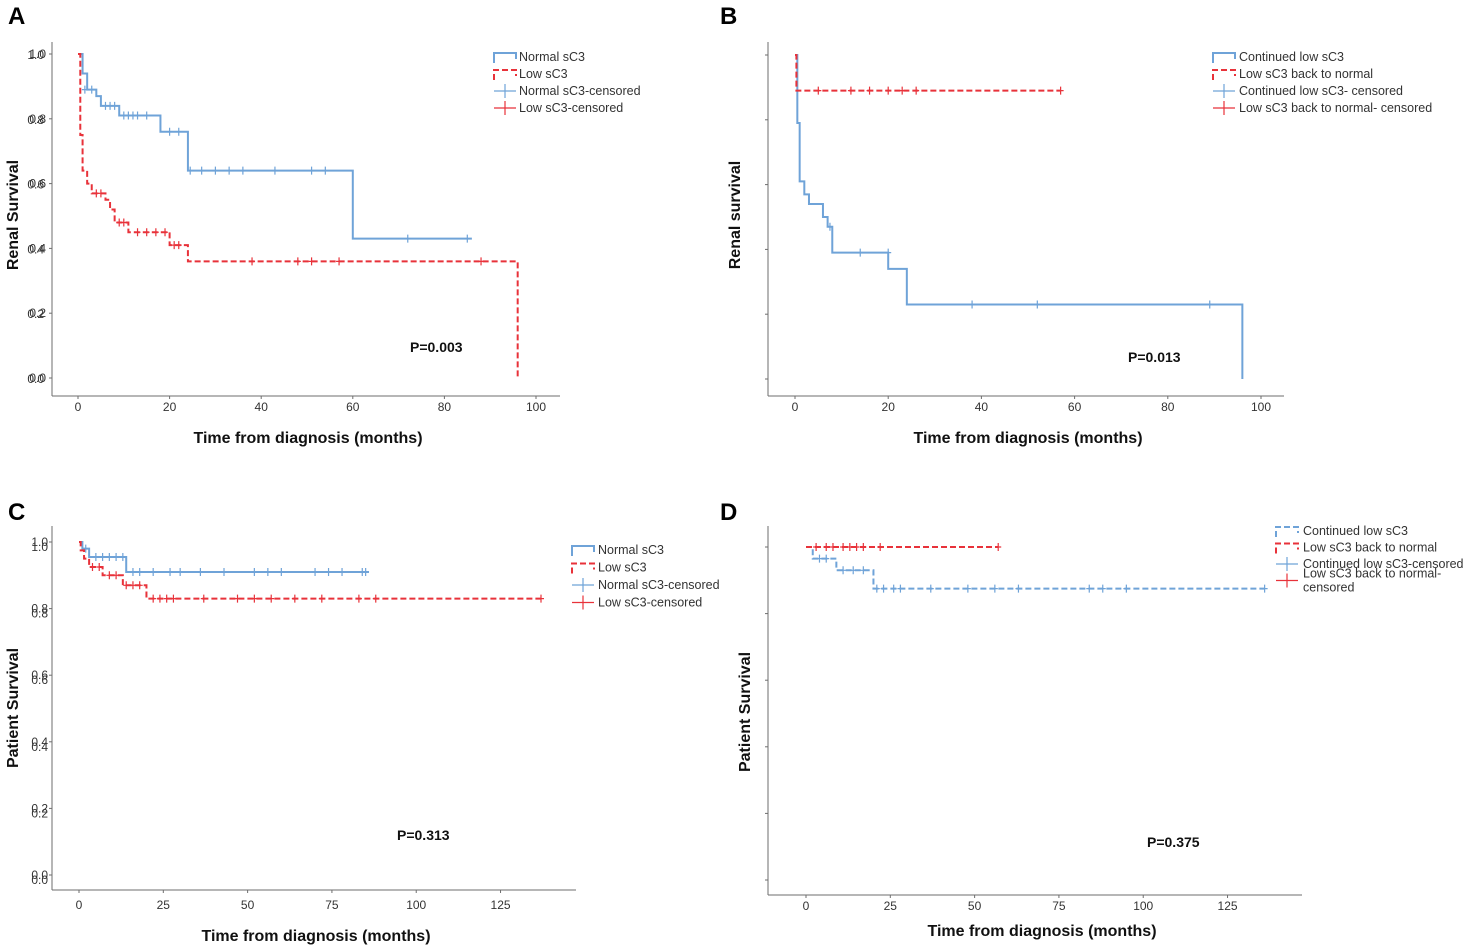 The width and height of the screenshot is (1477, 948). I want to click on legend-label: Low sC3 back to normal-, so click(1372, 574).